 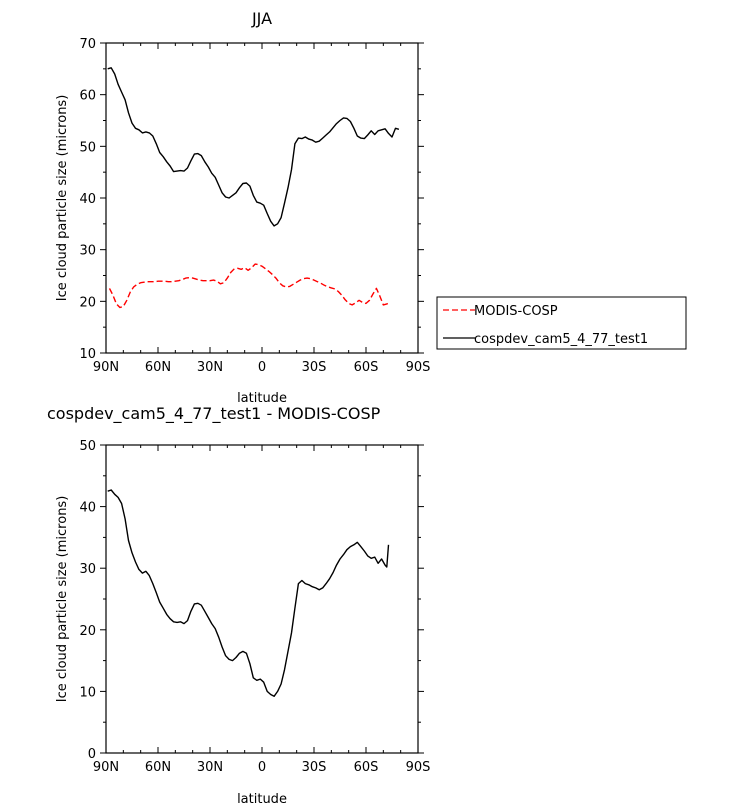 What do you see at coordinates (87, 44) in the screenshot?
I see `y-tick-label: 70` at bounding box center [87, 44].